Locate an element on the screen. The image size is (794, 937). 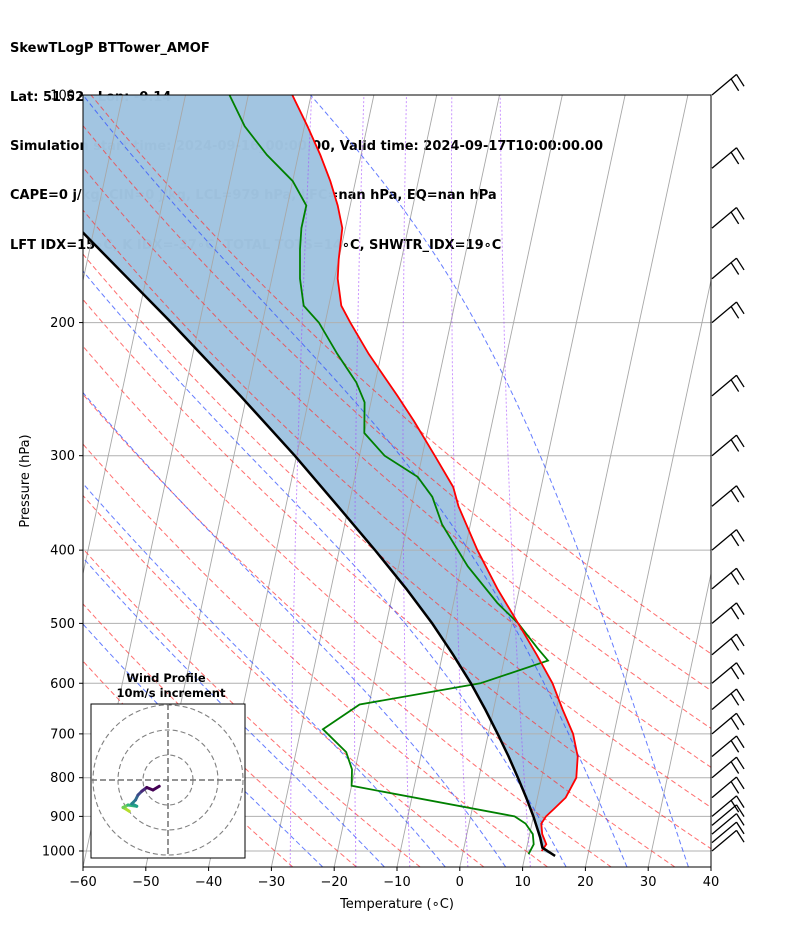
y-tick-label: 500 is located at coordinates (62, 624).